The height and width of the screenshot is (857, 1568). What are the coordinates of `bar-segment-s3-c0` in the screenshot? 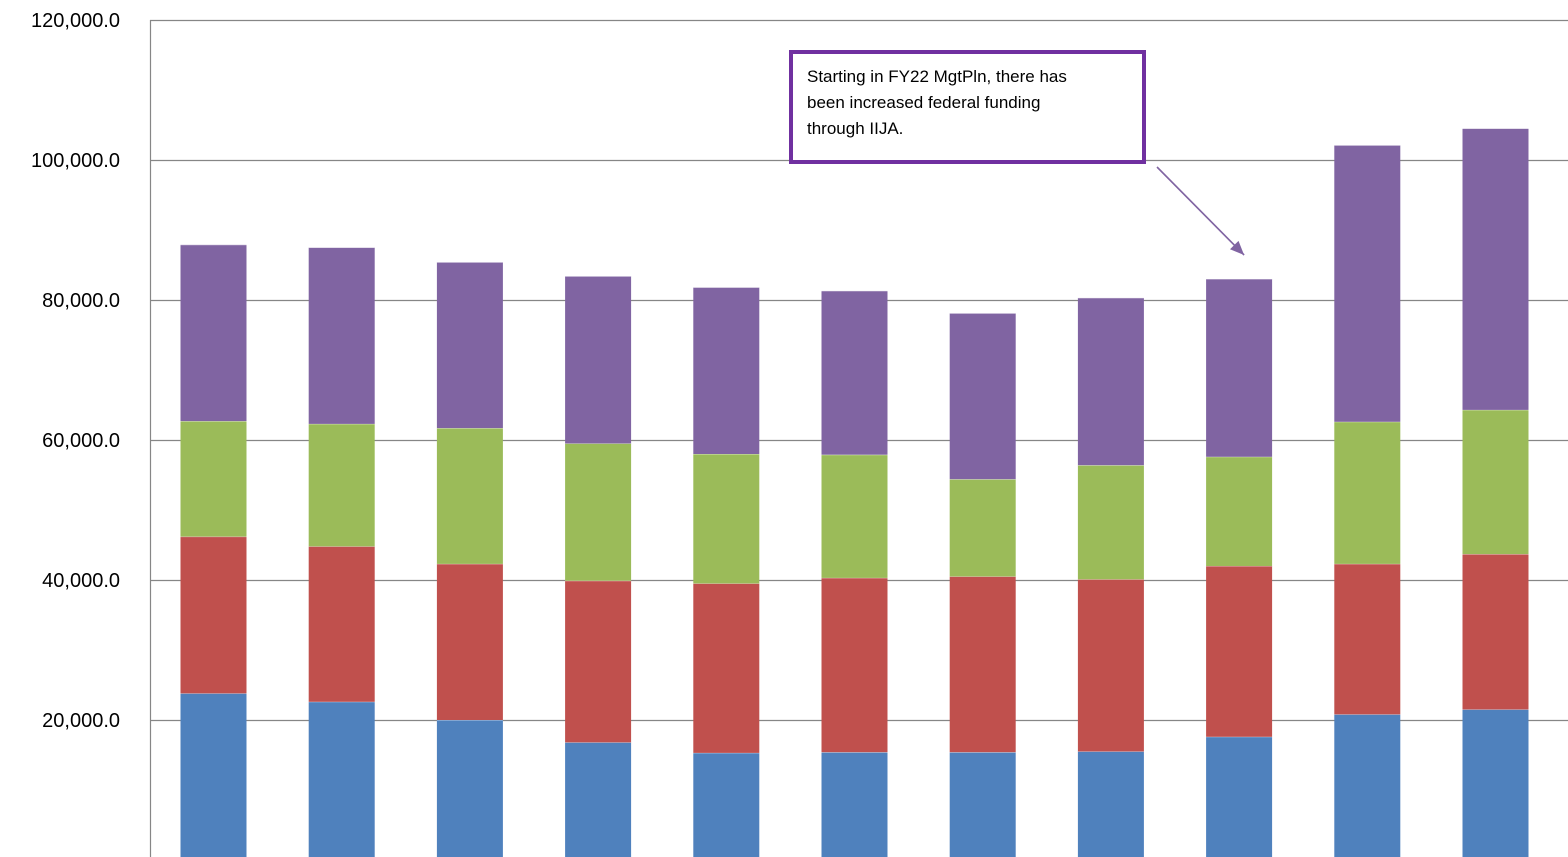 It's located at (213, 333).